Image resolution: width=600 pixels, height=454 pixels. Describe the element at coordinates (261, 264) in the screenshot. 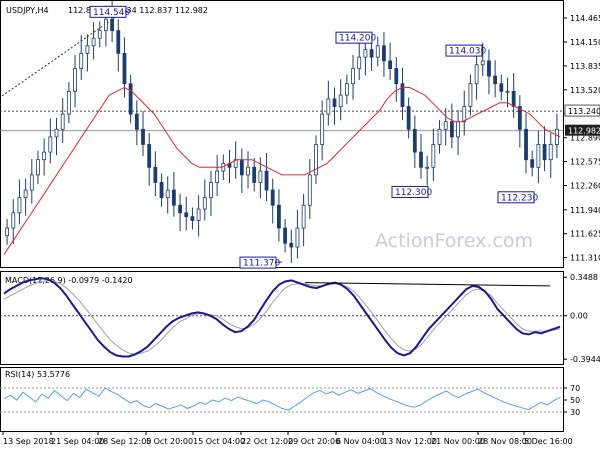

I see `annotation-label: 111.370` at that location.